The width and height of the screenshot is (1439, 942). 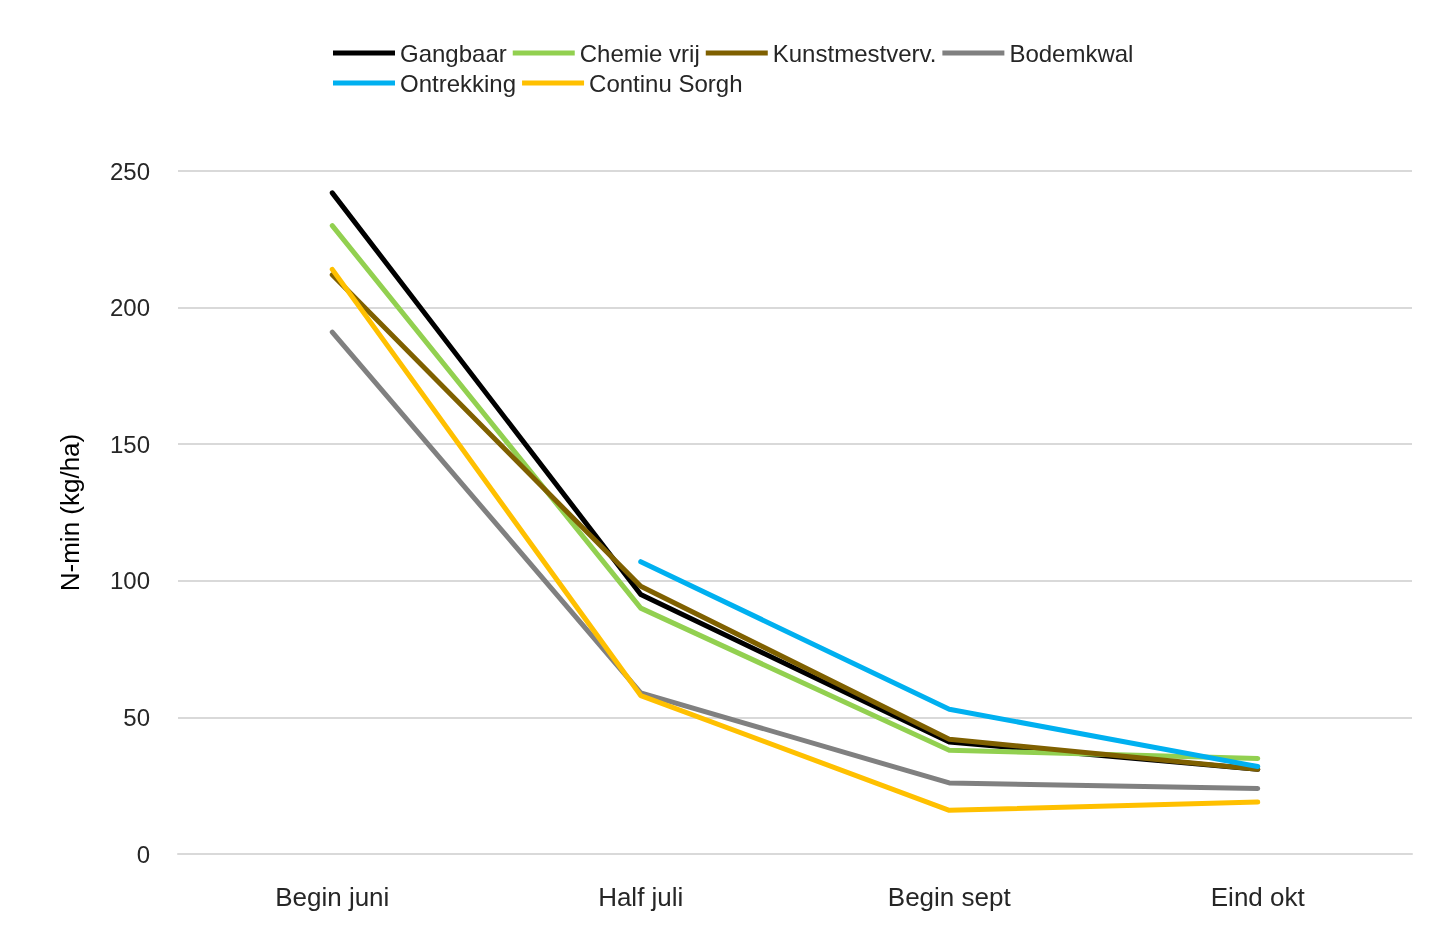 I want to click on y-axis-title: N-min (kg/ha), so click(x=70, y=512).